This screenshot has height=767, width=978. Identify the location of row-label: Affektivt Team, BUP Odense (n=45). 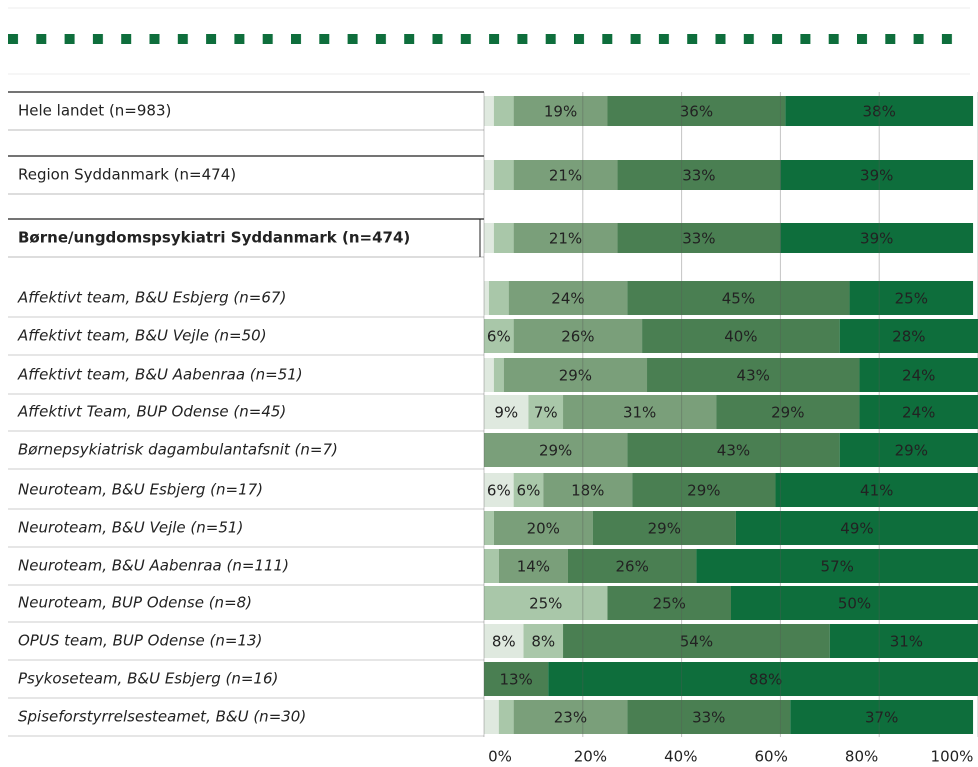
(151, 412).